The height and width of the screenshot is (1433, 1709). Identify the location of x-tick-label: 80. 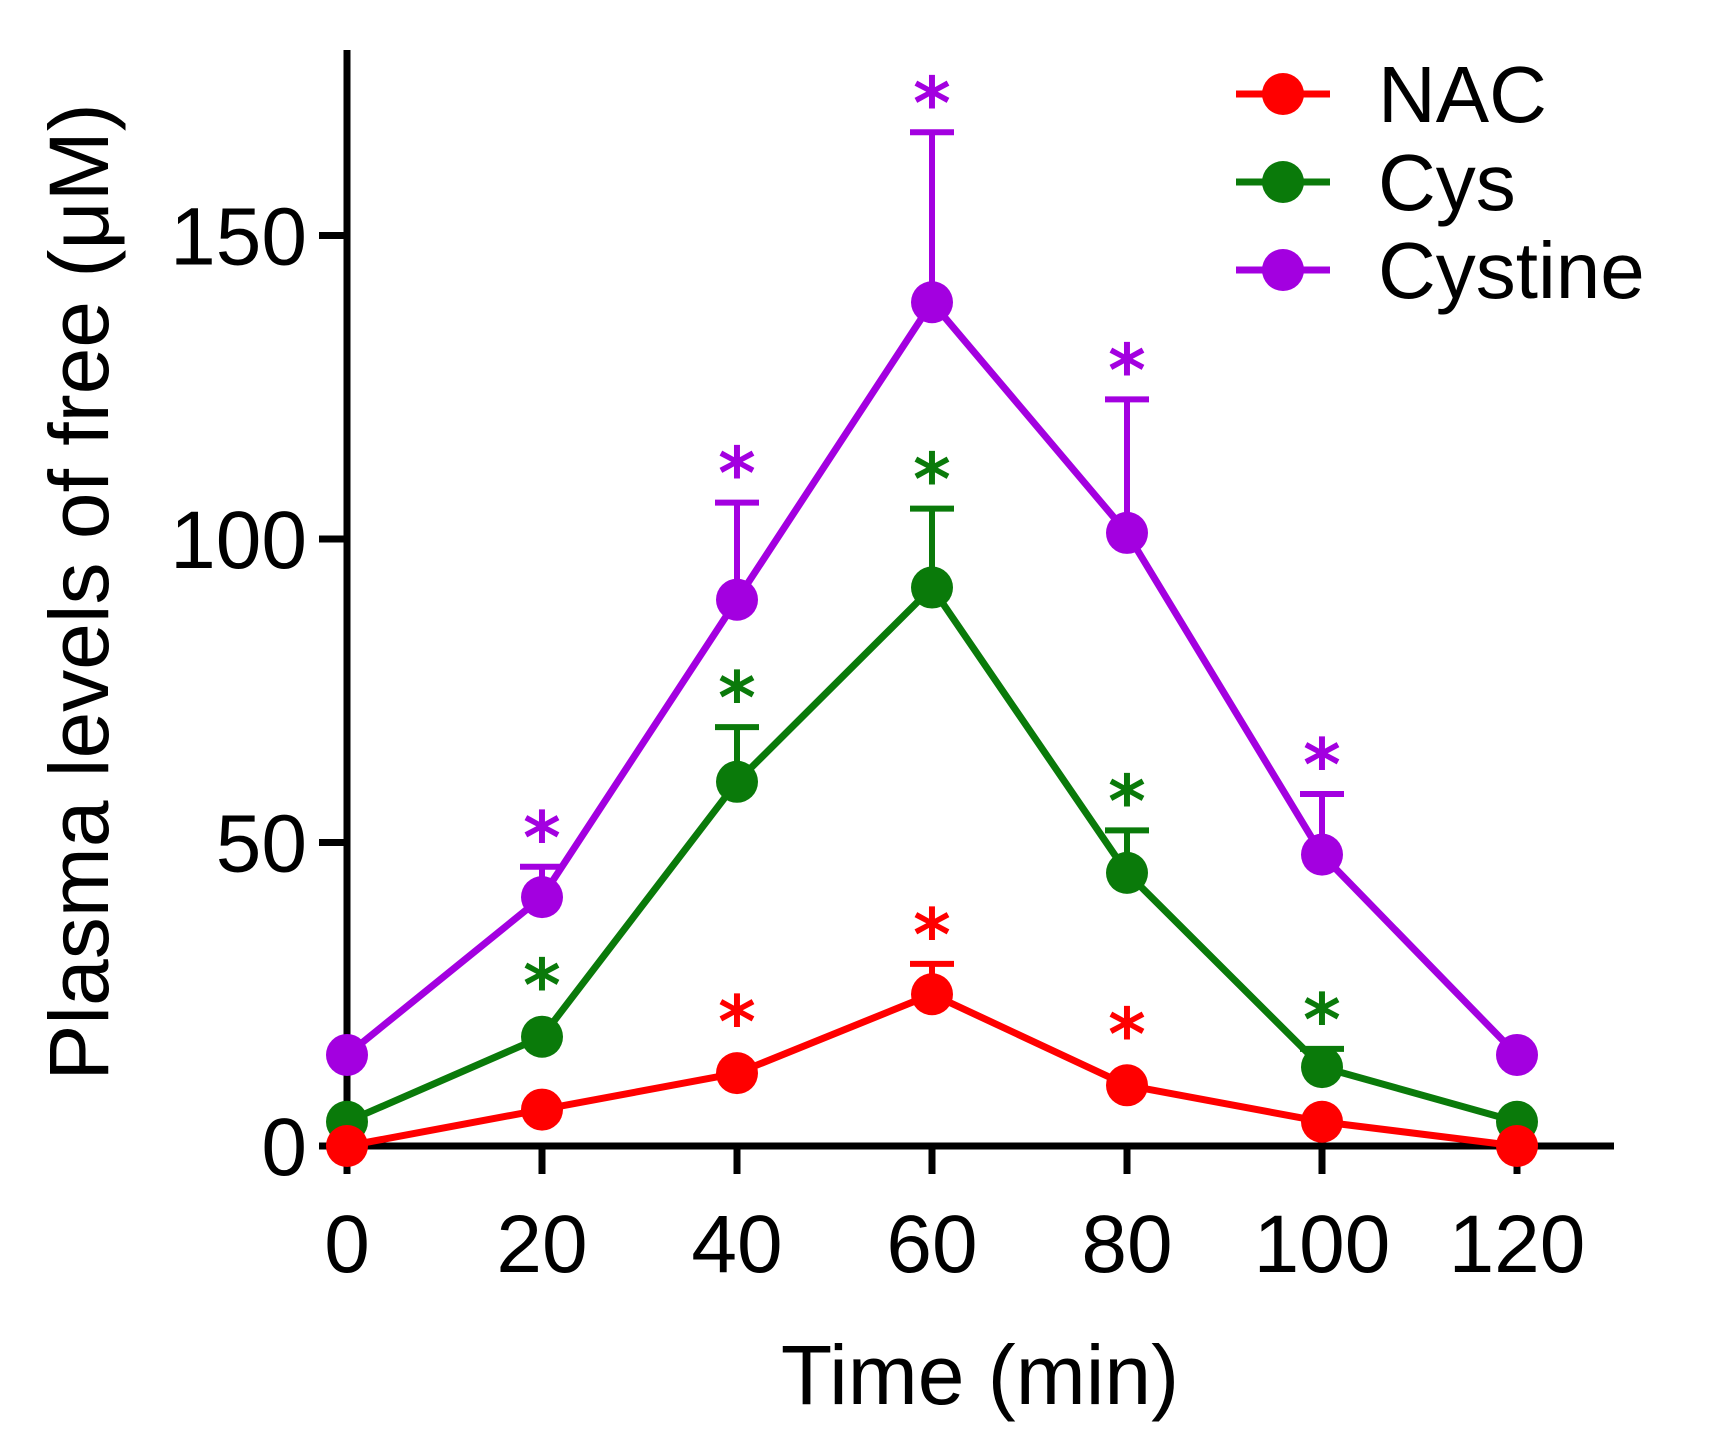
(1126, 1244).